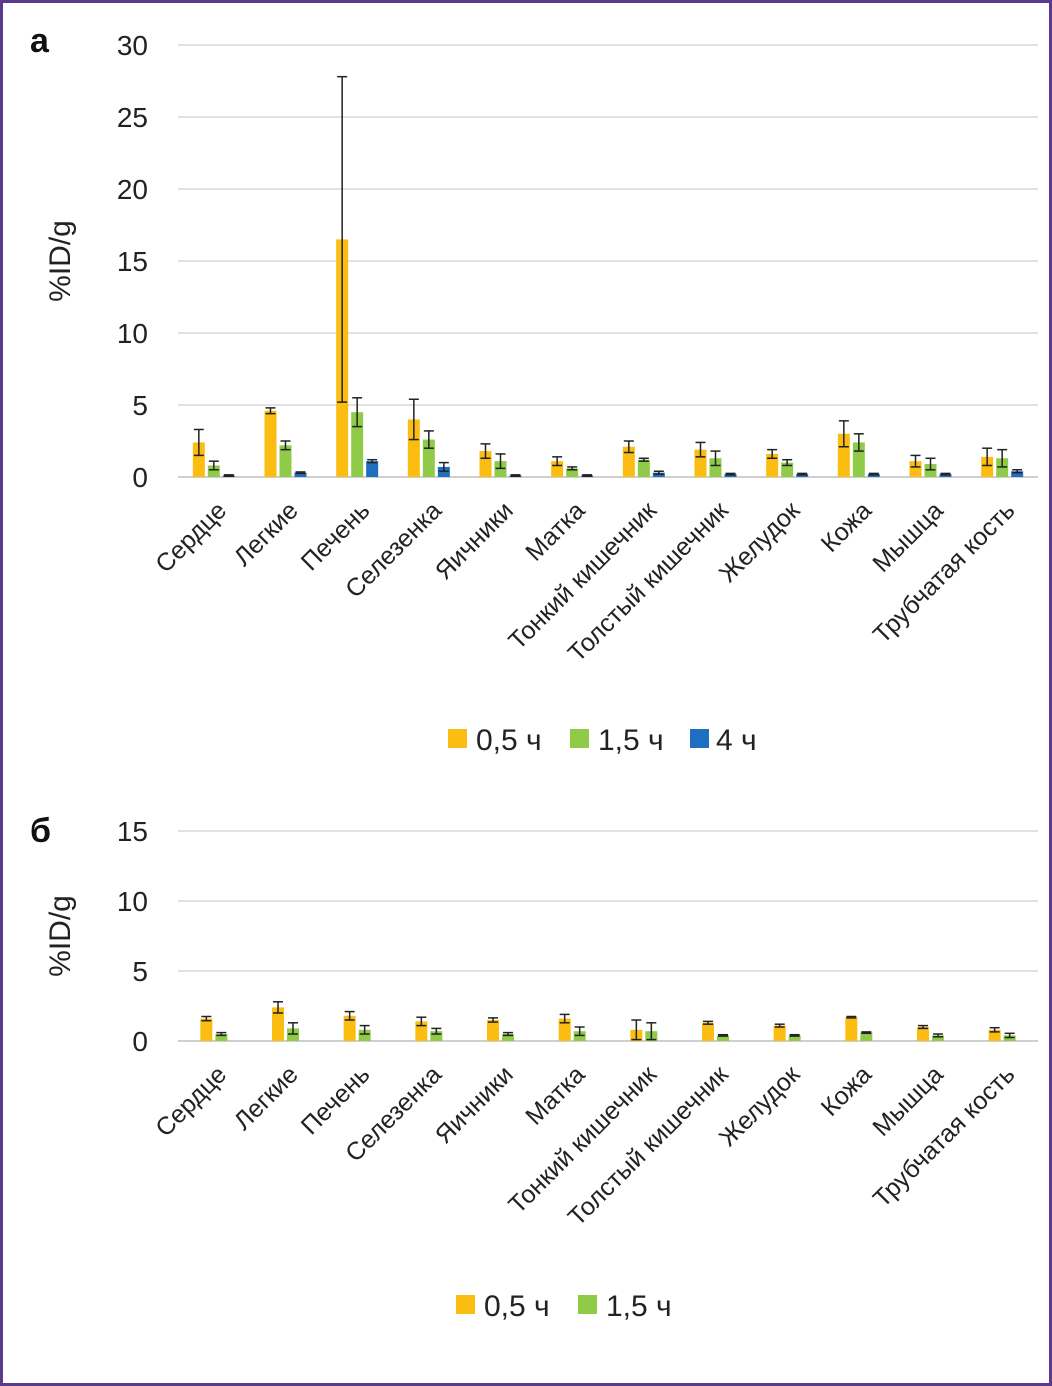  What do you see at coordinates (132, 117) in the screenshot?
I see `y-tick-label: 25` at bounding box center [132, 117].